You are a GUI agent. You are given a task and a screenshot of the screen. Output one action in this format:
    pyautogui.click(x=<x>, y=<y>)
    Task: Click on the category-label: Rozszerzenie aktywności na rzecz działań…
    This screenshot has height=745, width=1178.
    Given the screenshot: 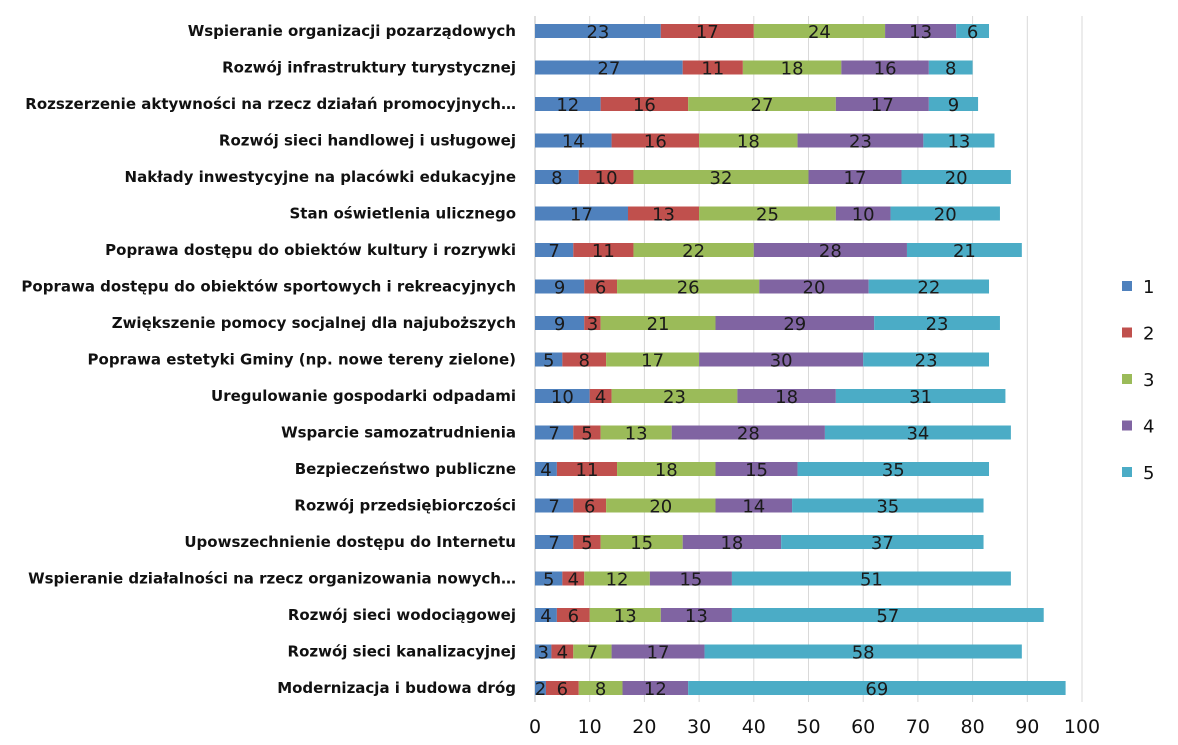 What is the action you would take?
    pyautogui.click(x=270, y=104)
    